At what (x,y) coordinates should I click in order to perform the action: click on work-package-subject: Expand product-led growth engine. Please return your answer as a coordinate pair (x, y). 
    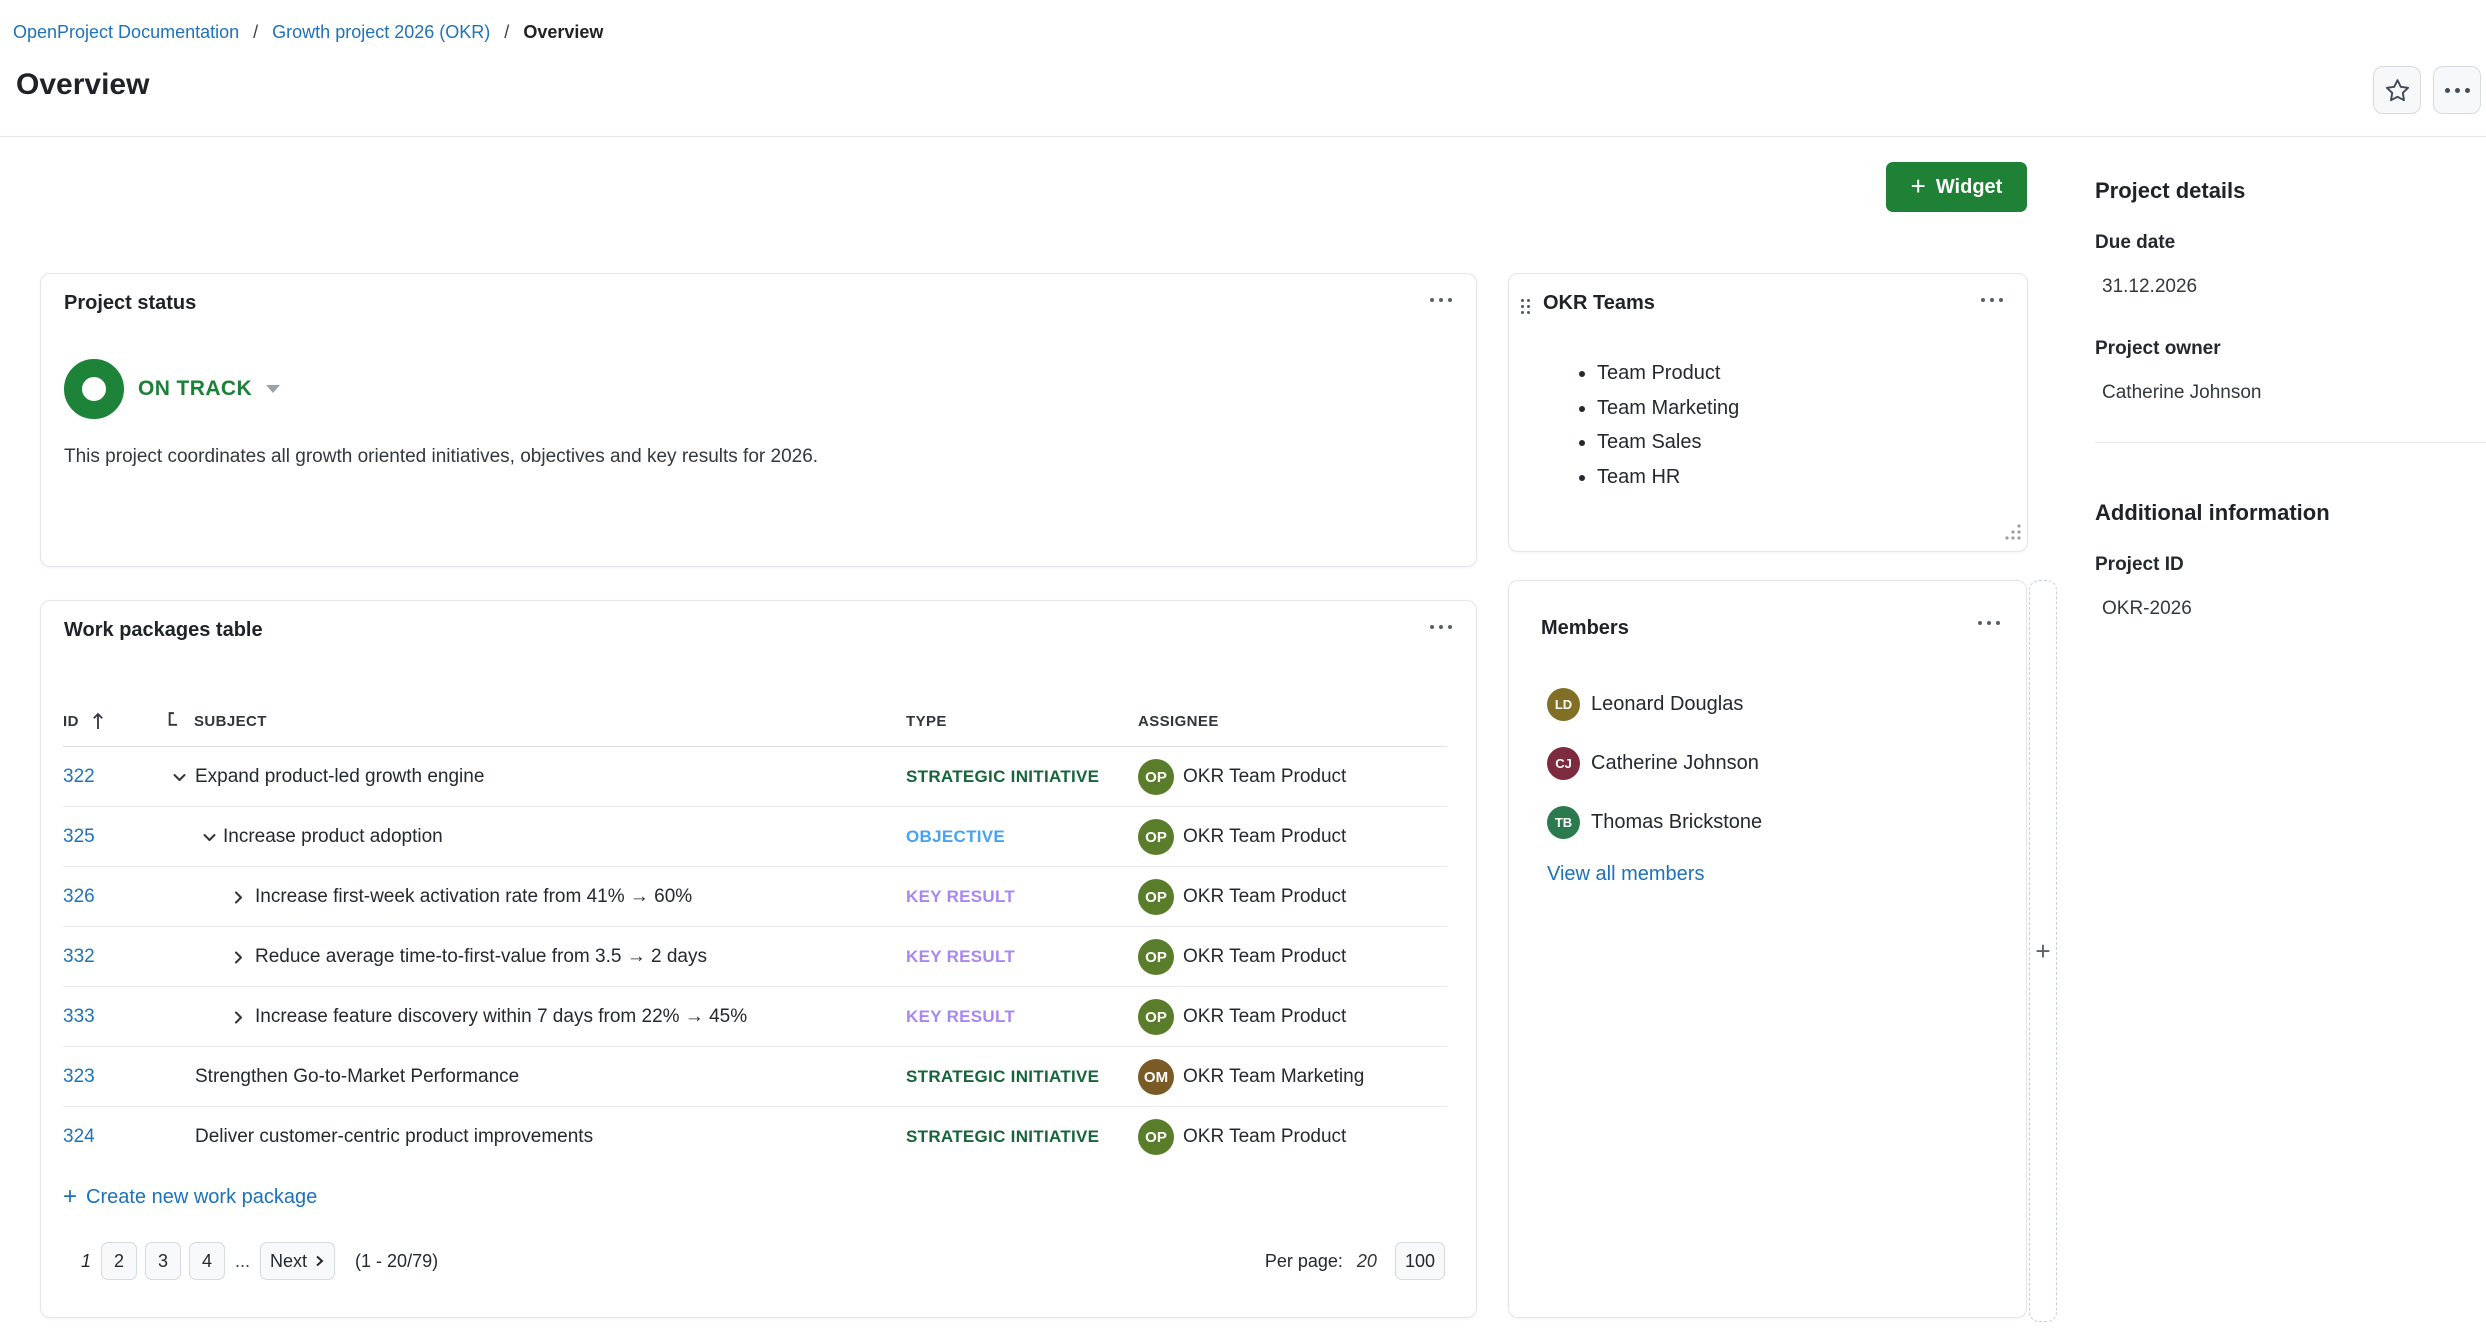
    Looking at the image, I should click on (340, 776).